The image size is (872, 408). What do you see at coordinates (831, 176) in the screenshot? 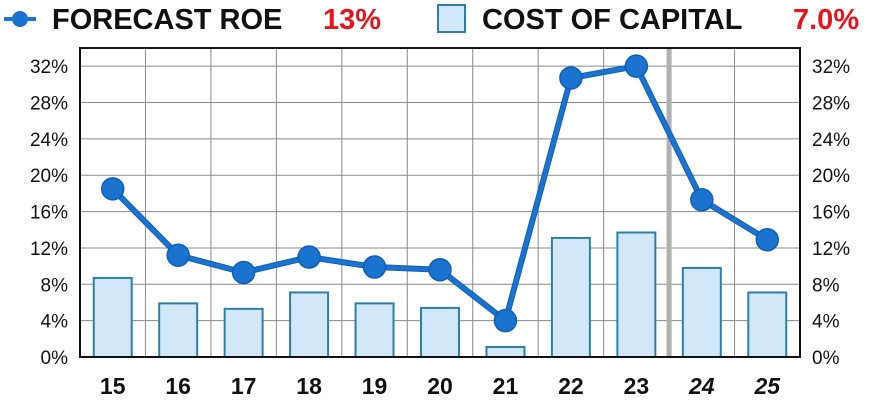
I see `y-tick-label-right: 20%` at bounding box center [831, 176].